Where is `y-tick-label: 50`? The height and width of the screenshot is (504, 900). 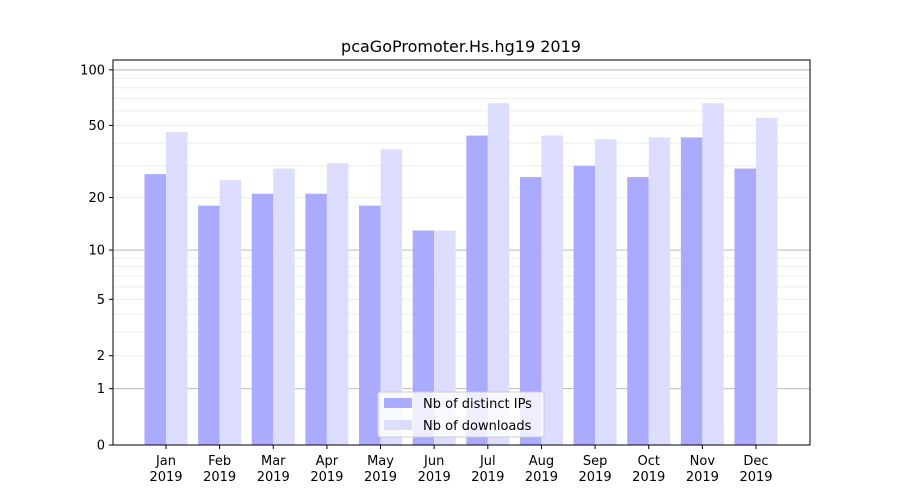 y-tick-label: 50 is located at coordinates (96, 126).